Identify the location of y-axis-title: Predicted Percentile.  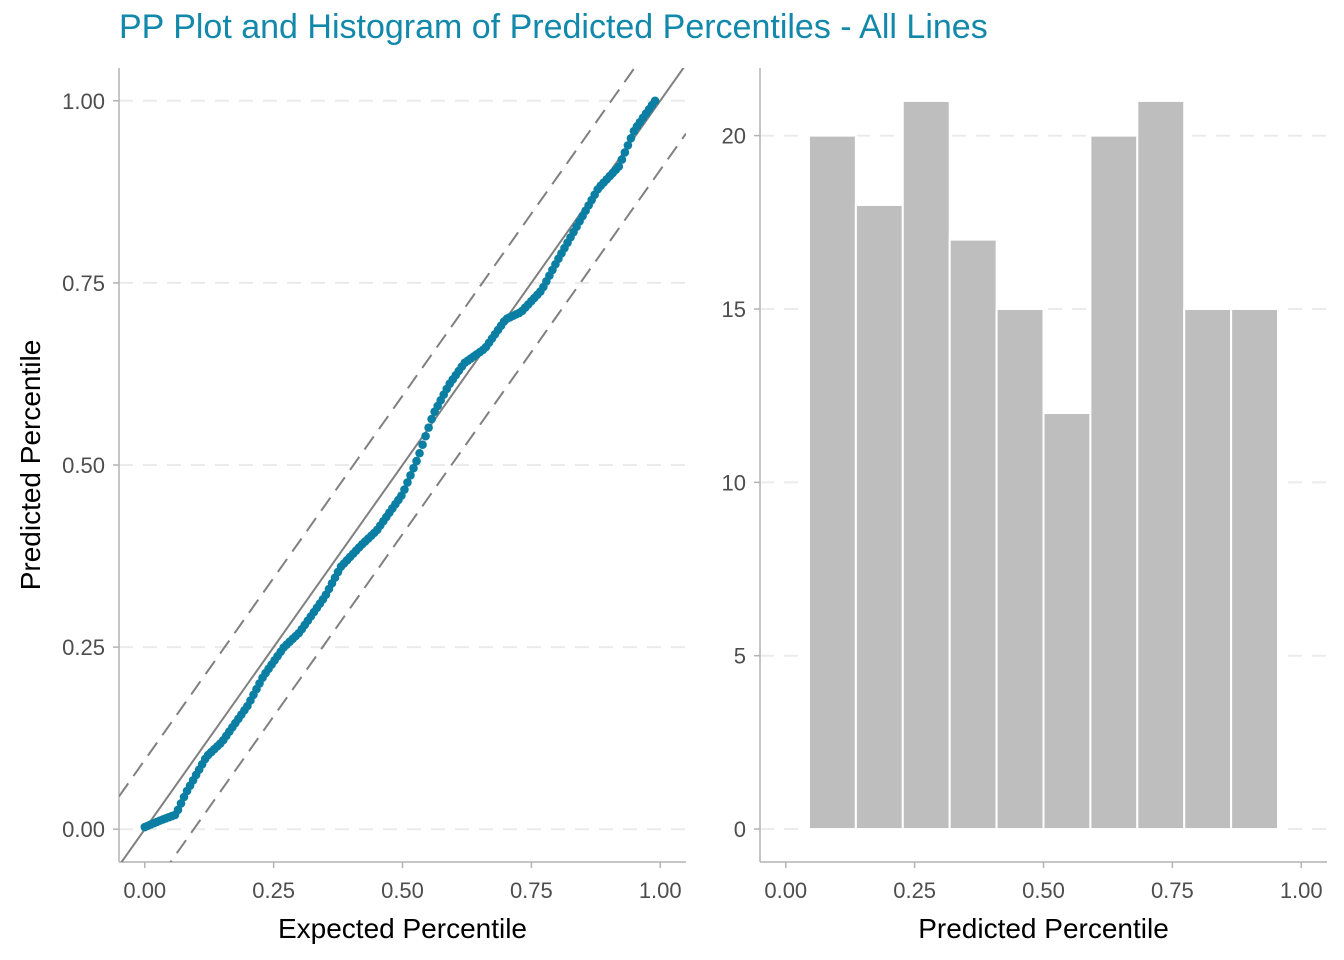
(30, 465).